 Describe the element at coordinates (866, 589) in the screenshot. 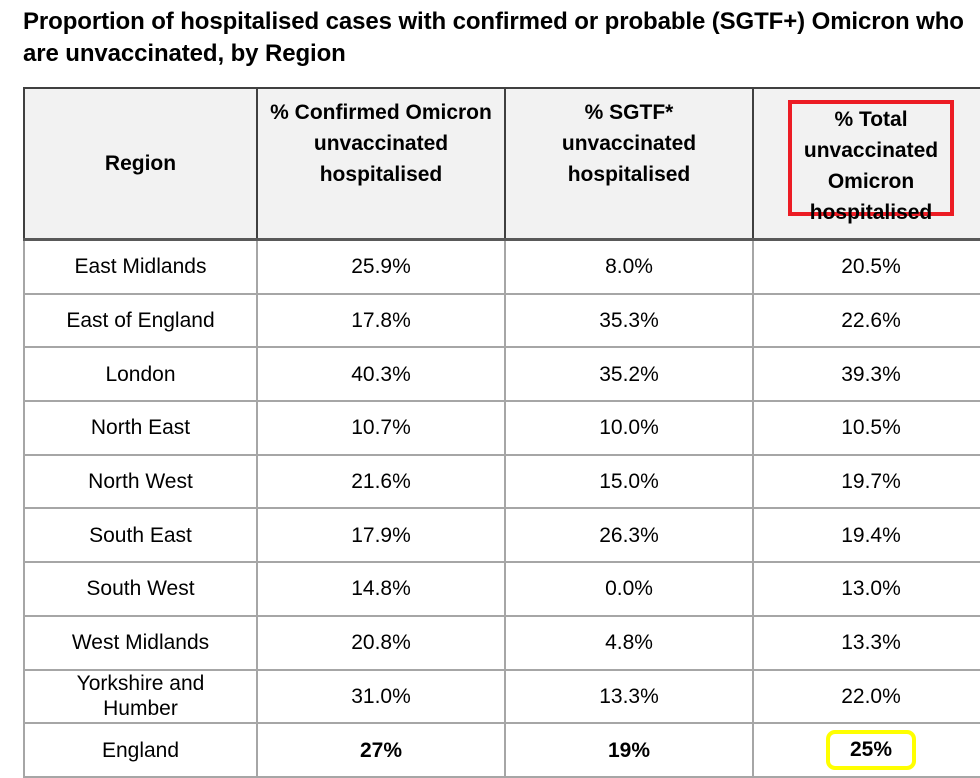

I see `cell-total: 13.0%` at that location.